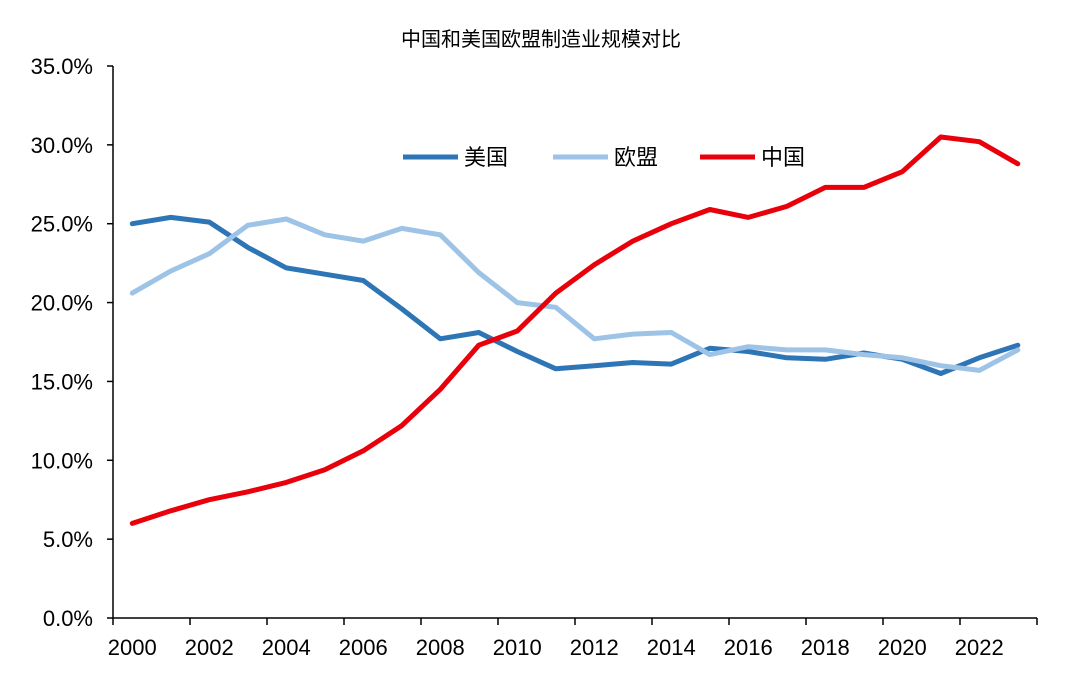 Image resolution: width=1080 pixels, height=680 pixels. Describe the element at coordinates (783, 158) in the screenshot. I see `legend-label: 中国` at that location.